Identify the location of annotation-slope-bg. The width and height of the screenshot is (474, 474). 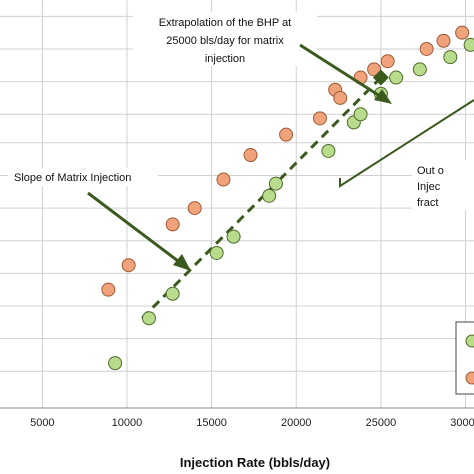
(83, 177).